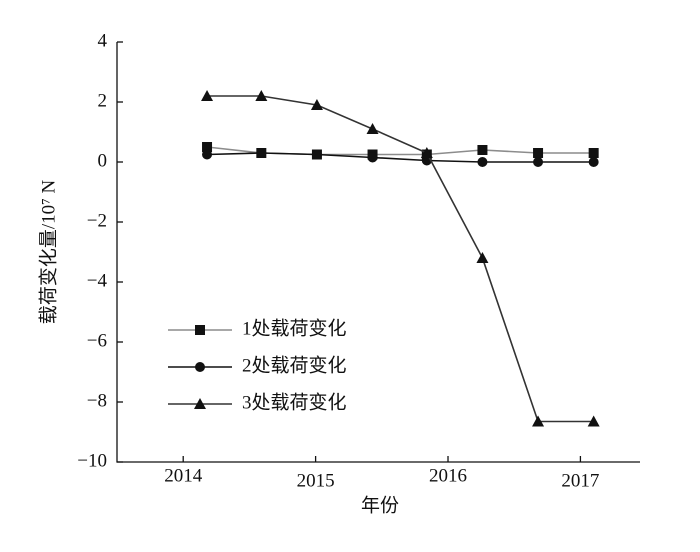 Image resolution: width=700 pixels, height=552 pixels. What do you see at coordinates (103, 100) in the screenshot?
I see `y-tick-label: 2` at bounding box center [103, 100].